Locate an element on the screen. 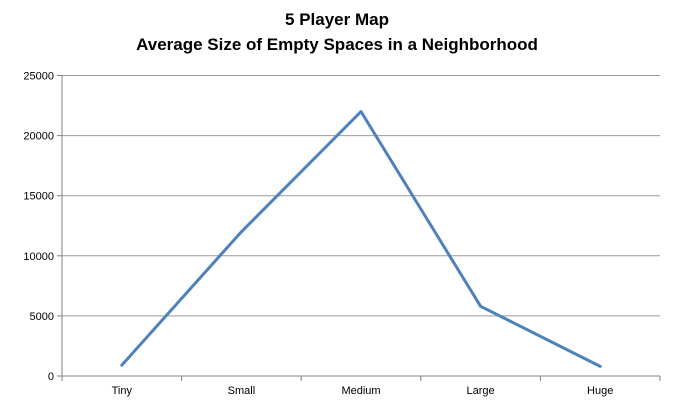  y-axis-tick-label: 20000 is located at coordinates (38, 137).